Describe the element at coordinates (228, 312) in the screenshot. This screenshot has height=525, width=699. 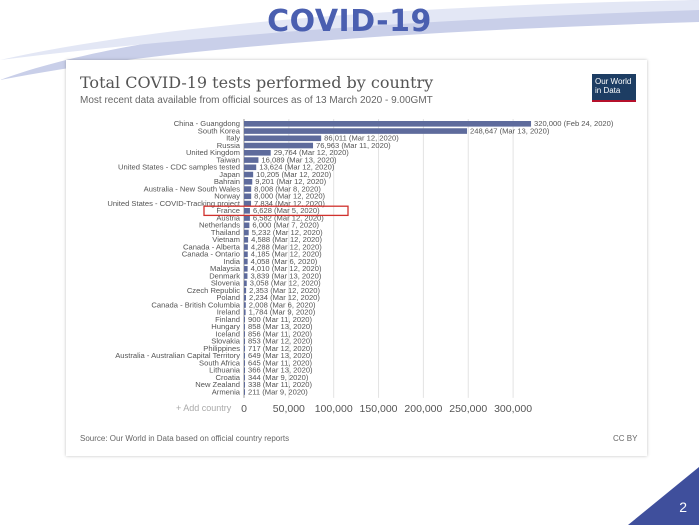
I see `category-label: Ireland` at that location.